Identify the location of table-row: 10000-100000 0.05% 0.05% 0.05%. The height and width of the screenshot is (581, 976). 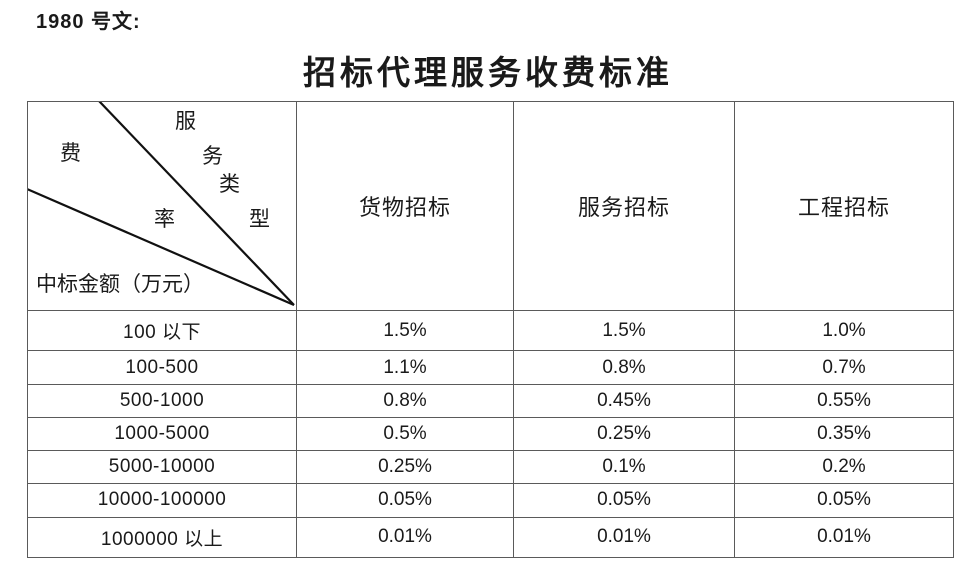
(490, 500).